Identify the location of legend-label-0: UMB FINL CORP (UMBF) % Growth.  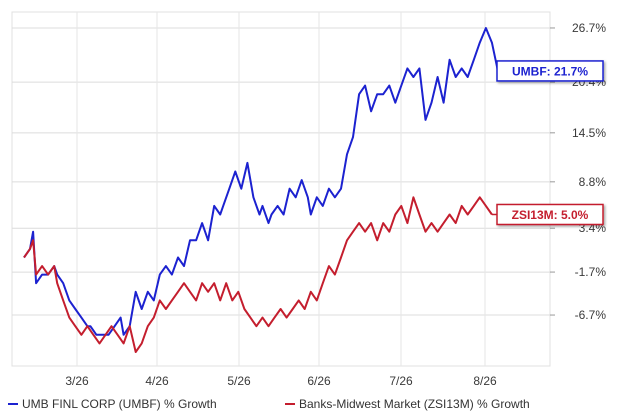
(119, 404).